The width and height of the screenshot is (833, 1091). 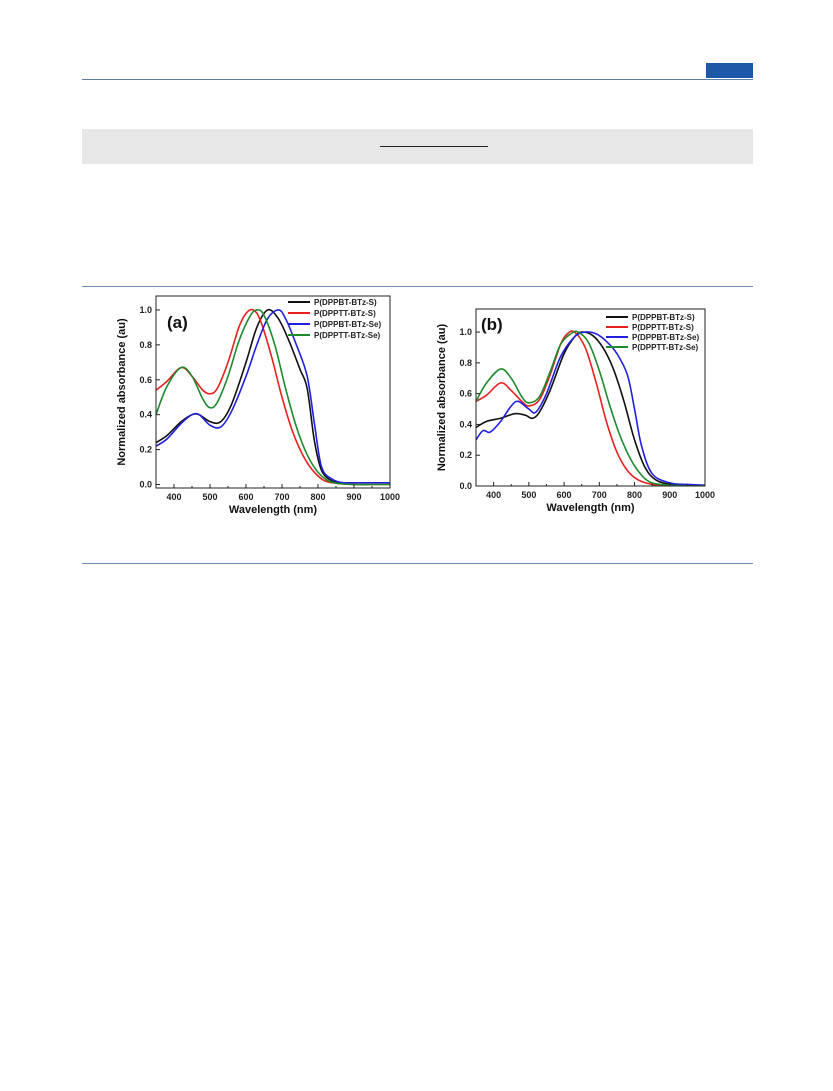 What do you see at coordinates (417, 563) in the screenshot?
I see `figure-bottom-rule` at bounding box center [417, 563].